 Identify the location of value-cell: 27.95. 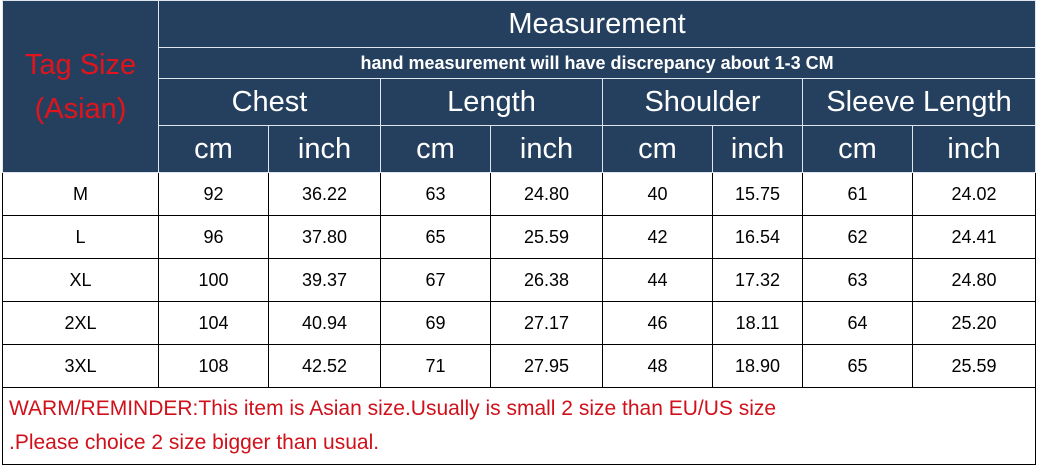
(546, 366).